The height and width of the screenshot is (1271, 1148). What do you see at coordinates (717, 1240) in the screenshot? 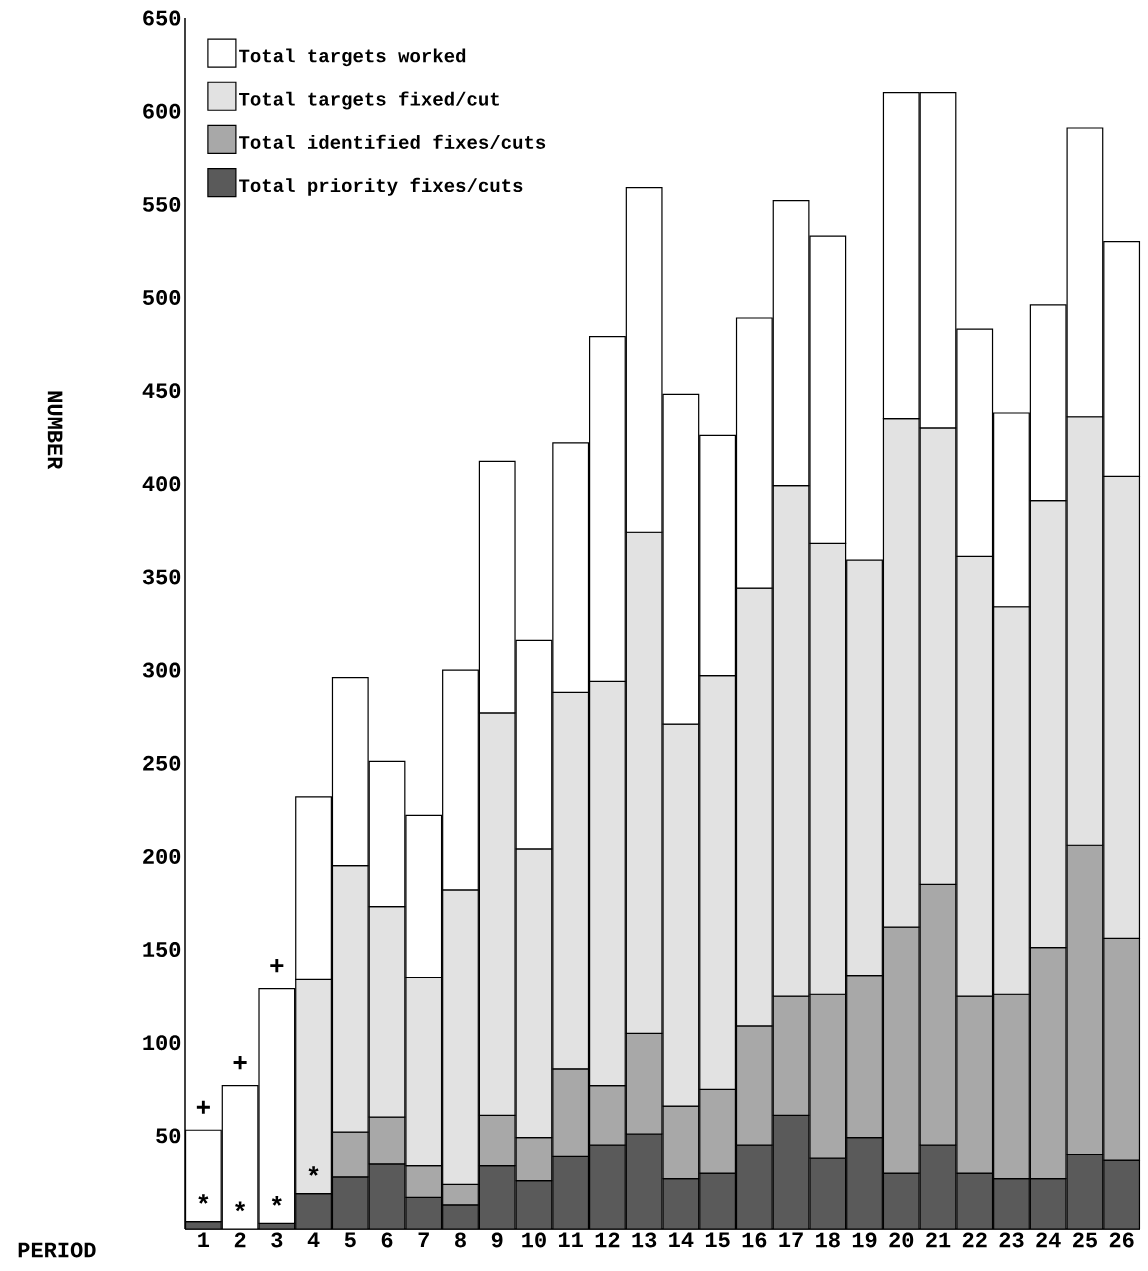
I see `x-tick-label: 15` at bounding box center [717, 1240].